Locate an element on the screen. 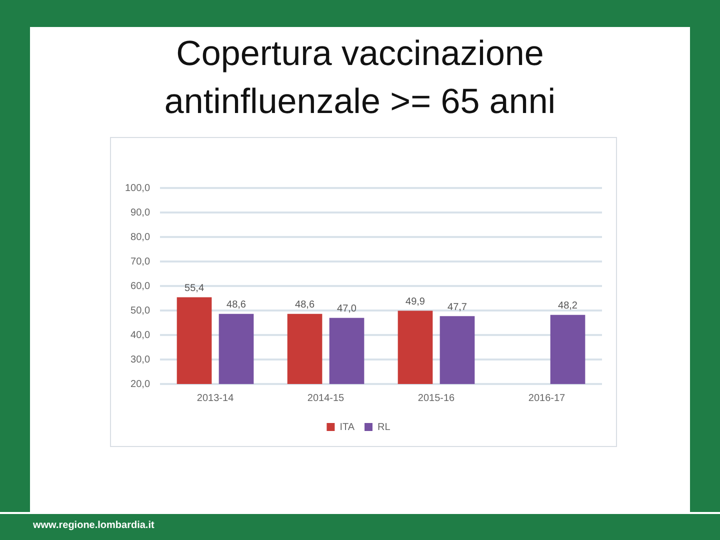 The width and height of the screenshot is (720, 540). data-label: 55,4 is located at coordinates (194, 288).